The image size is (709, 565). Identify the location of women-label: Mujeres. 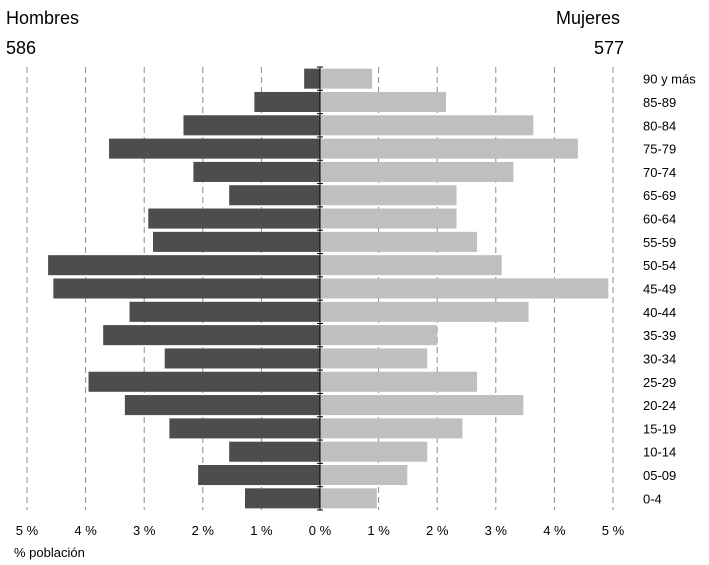
(588, 18).